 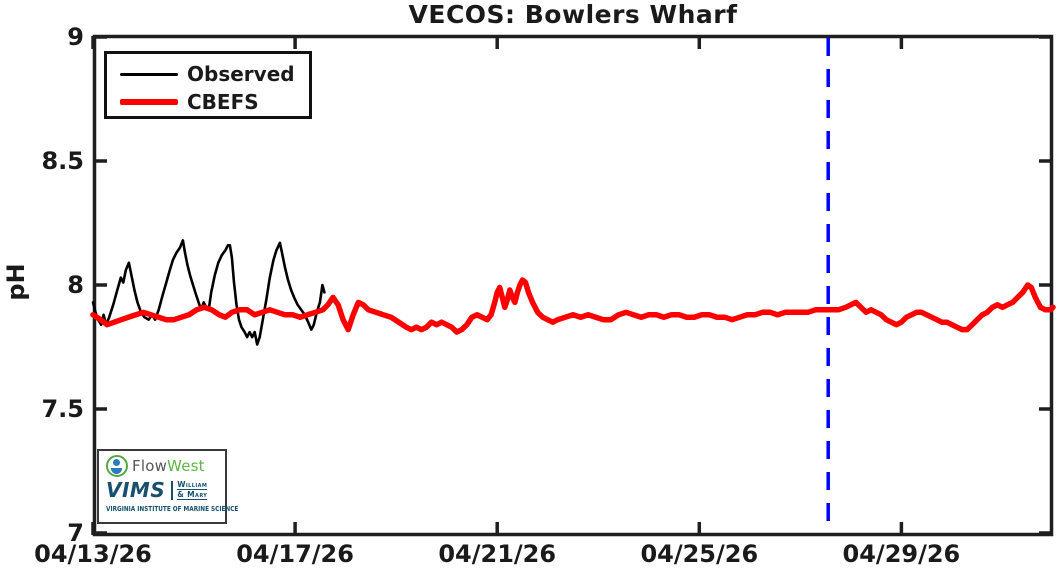 I want to click on series-line-observed, so click(x=208, y=292).